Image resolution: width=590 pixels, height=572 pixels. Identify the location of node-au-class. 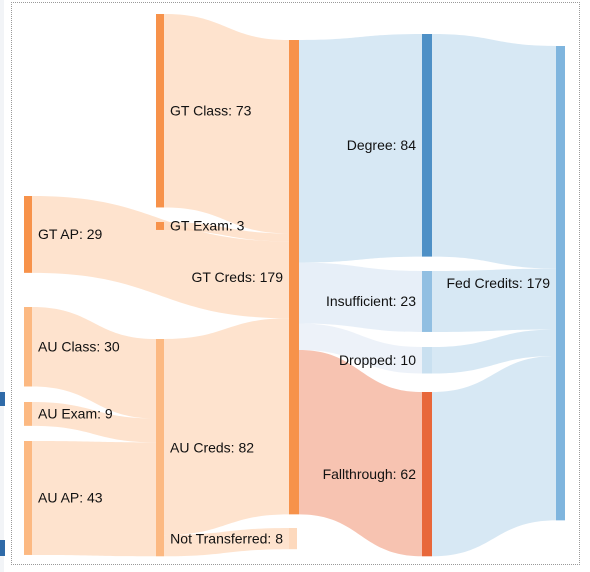
(28, 347).